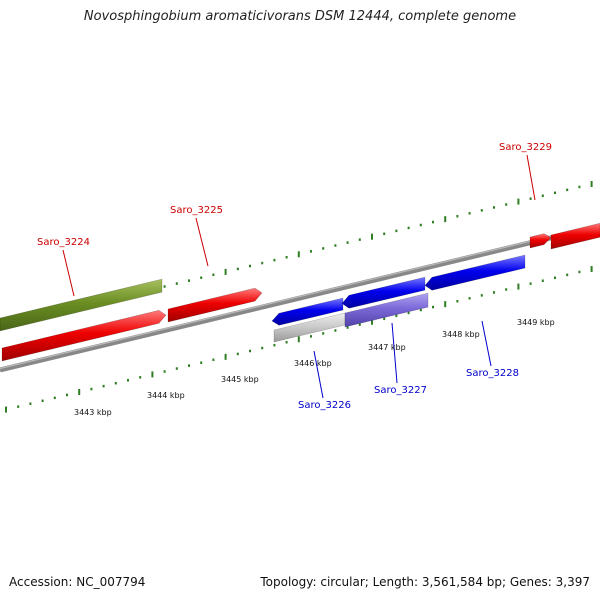 This screenshot has width=600, height=600. What do you see at coordinates (81, 305) in the screenshot?
I see `gene-olive-bar` at bounding box center [81, 305].